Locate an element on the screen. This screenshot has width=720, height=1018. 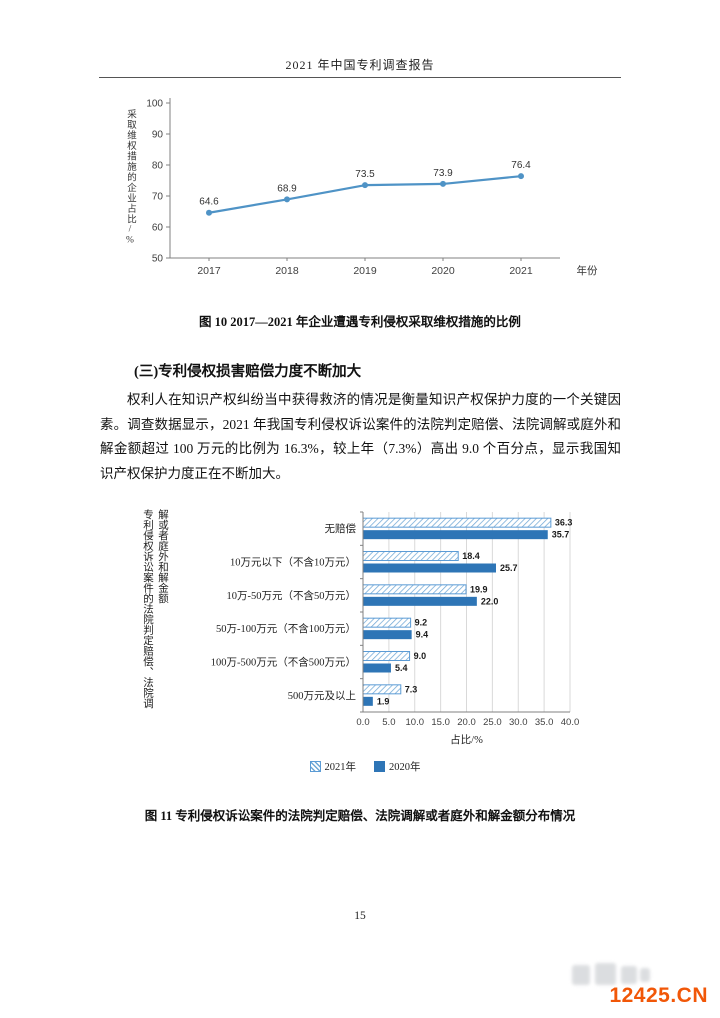
x-tick-label: 2020 is located at coordinates (443, 271).